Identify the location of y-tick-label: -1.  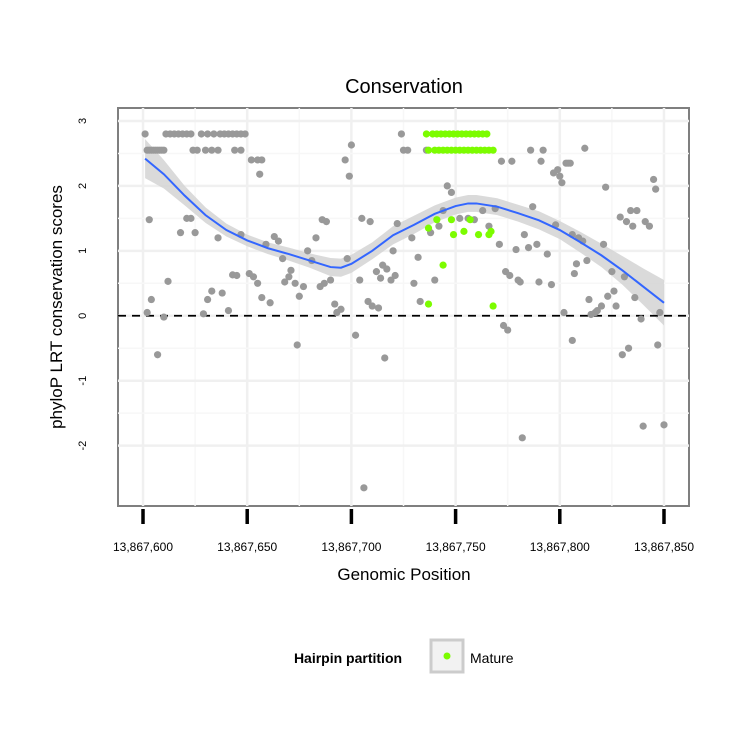
(83, 381).